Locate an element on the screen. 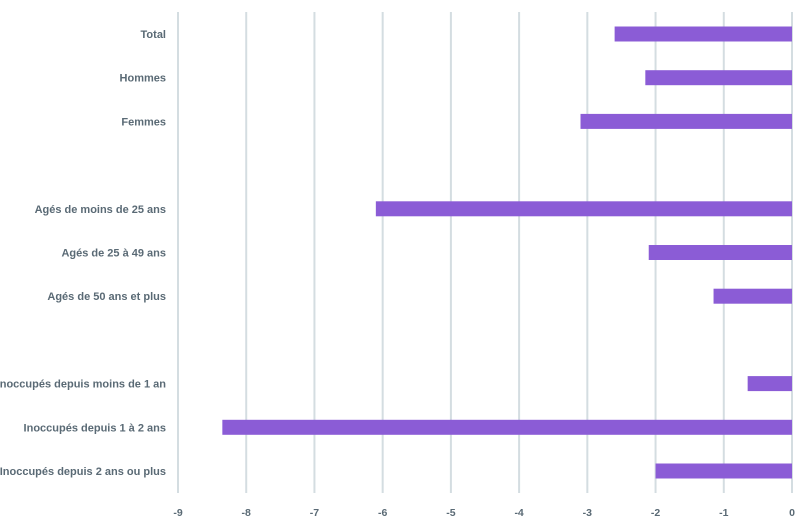 The height and width of the screenshot is (528, 800). category-label: Hommes is located at coordinates (143, 79).